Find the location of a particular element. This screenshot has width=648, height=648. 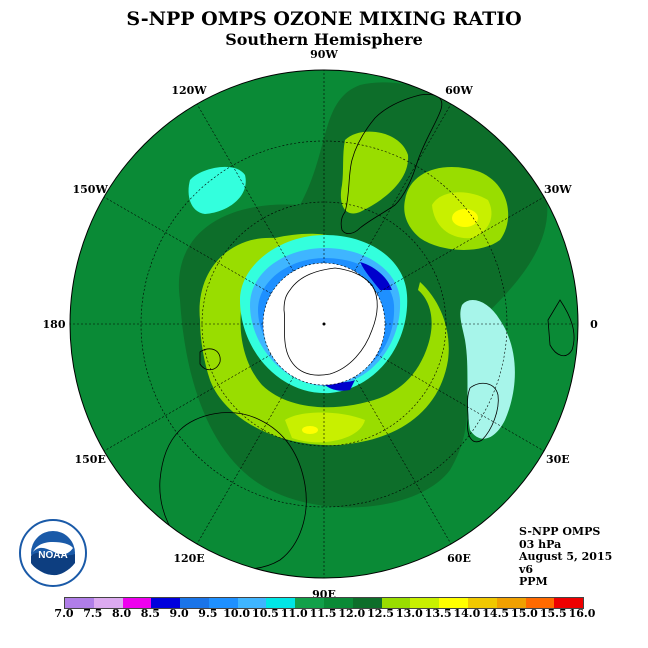

info-version: v6 is located at coordinates (526, 569).